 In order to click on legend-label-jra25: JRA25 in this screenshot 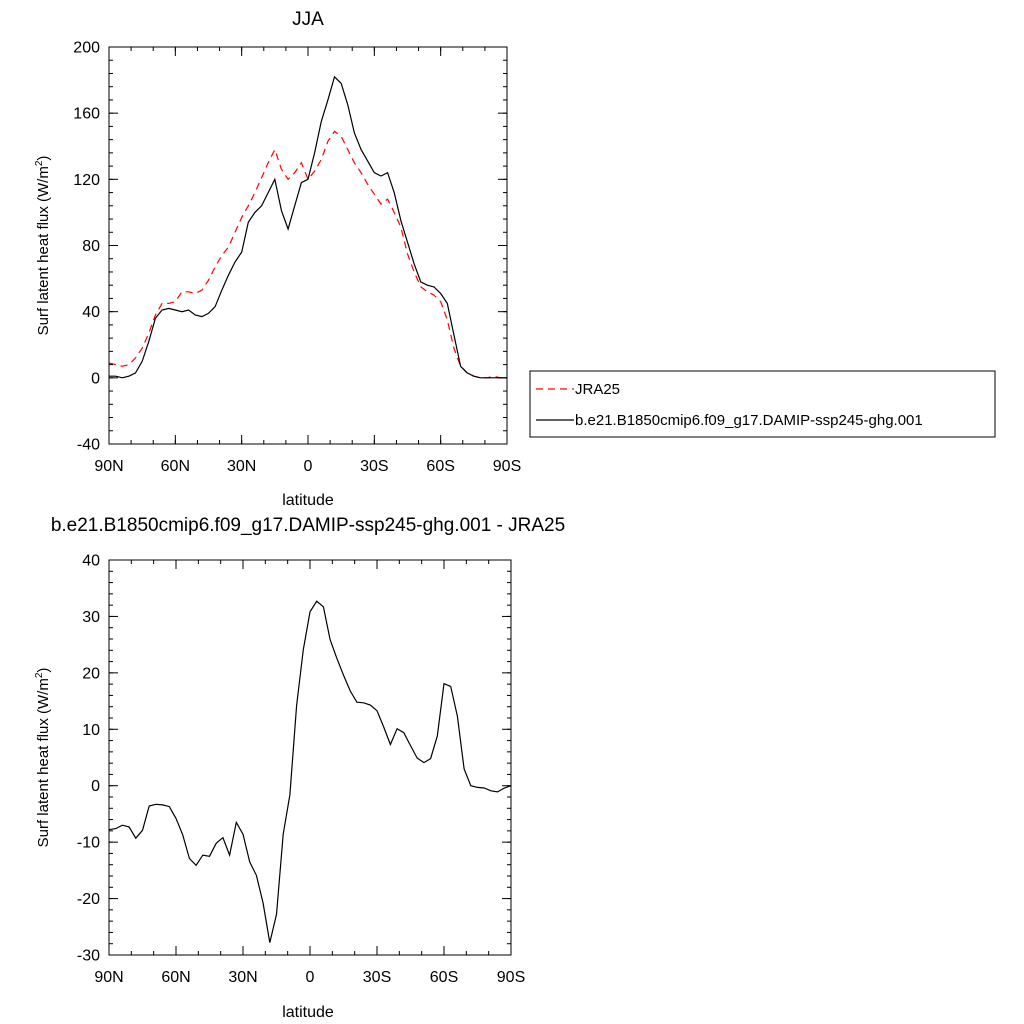, I will do `click(597, 389)`.